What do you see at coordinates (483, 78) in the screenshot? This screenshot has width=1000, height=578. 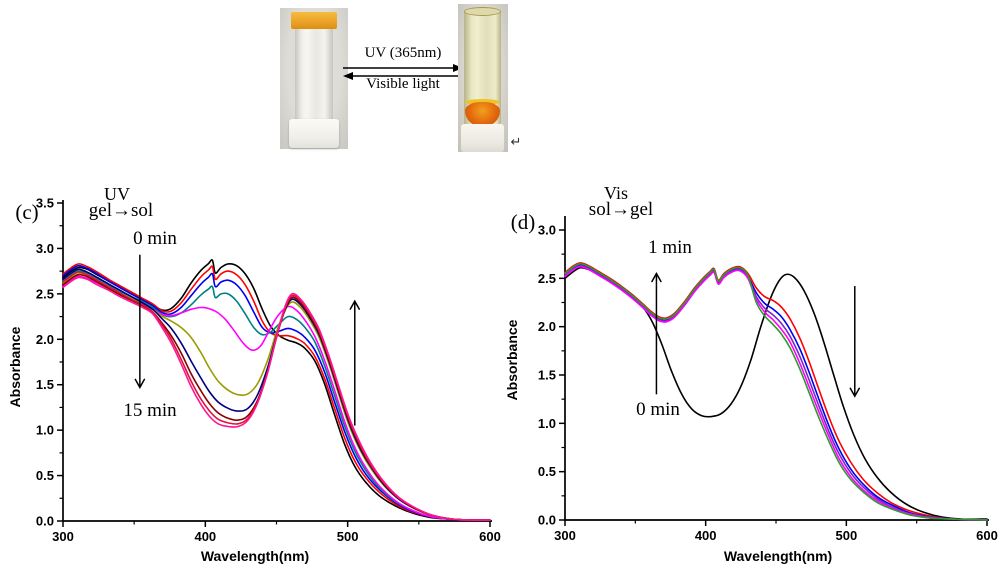 I see `photo-sol-vial` at bounding box center [483, 78].